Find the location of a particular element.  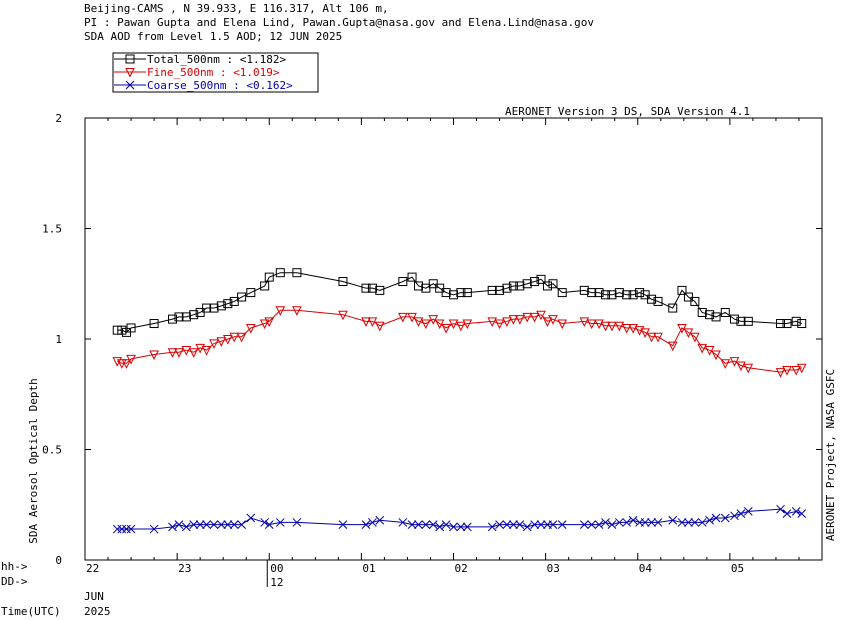

x-tick-label: 05 is located at coordinates (737, 568).